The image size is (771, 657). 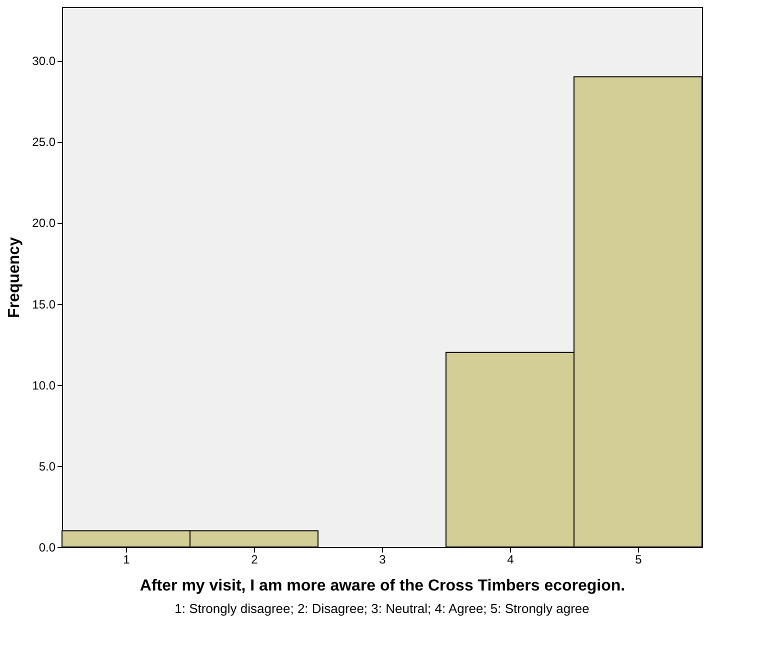 I want to click on y-axis-title: Frequency, so click(x=15, y=277).